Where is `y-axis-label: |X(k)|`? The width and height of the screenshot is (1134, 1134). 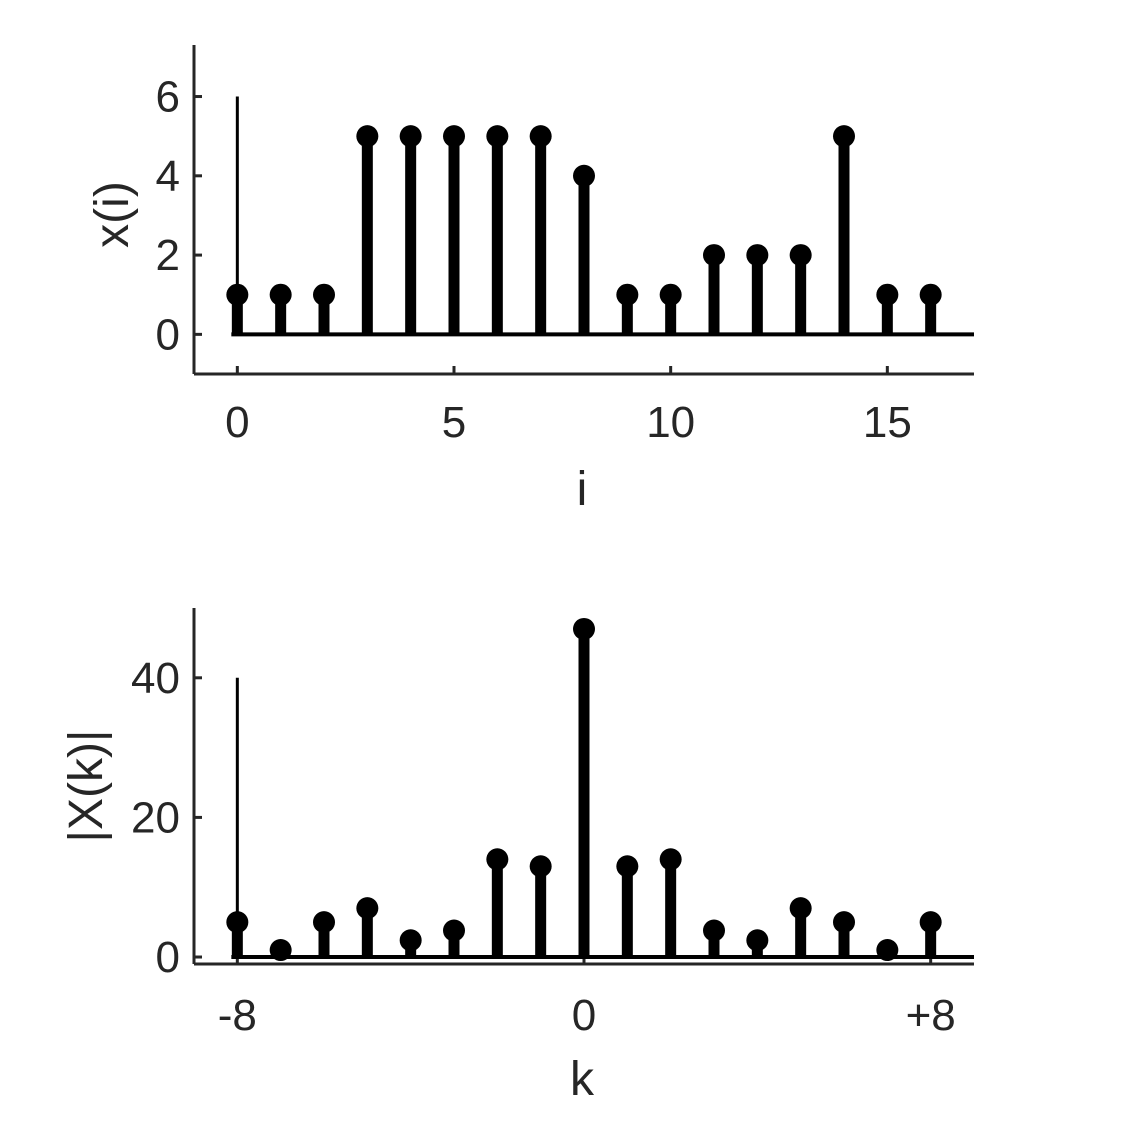
y-axis-label: |X(k)| is located at coordinates (86, 786).